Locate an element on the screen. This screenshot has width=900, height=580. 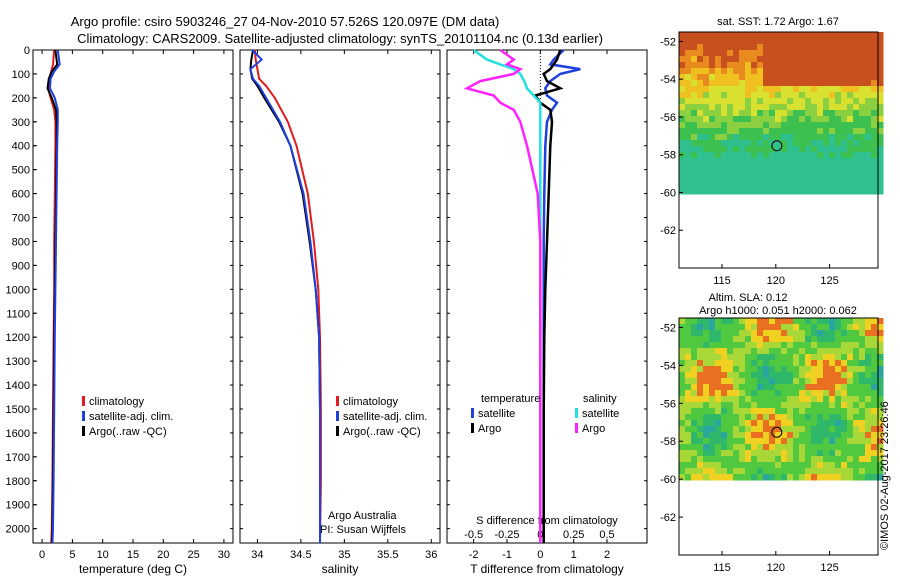
y-tick-label: 700 is located at coordinates (21, 219).